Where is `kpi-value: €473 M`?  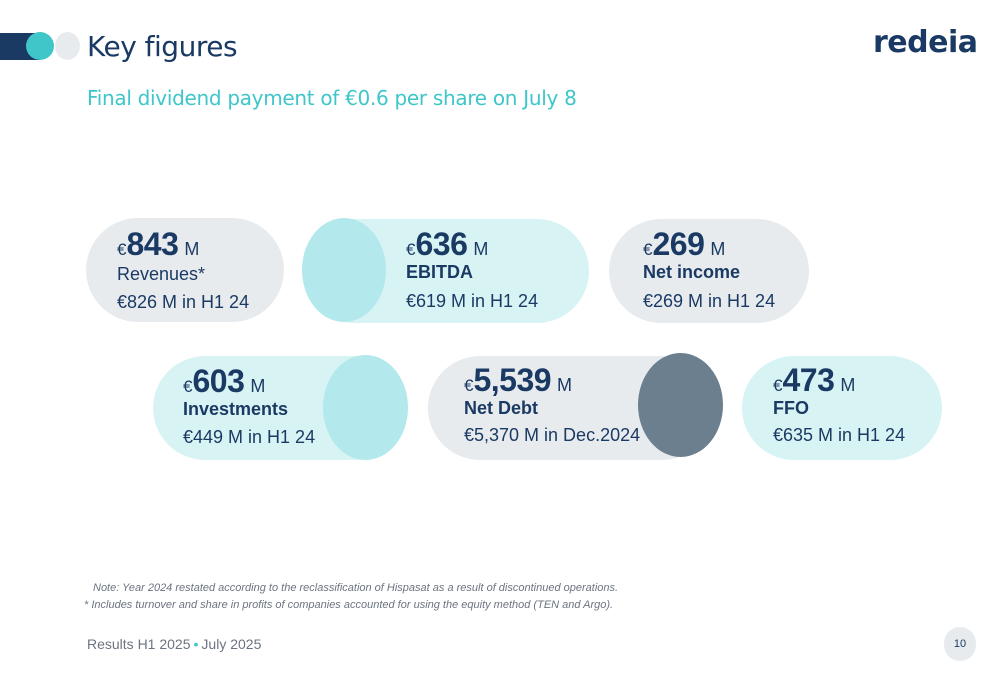
kpi-value: €473 M is located at coordinates (814, 380).